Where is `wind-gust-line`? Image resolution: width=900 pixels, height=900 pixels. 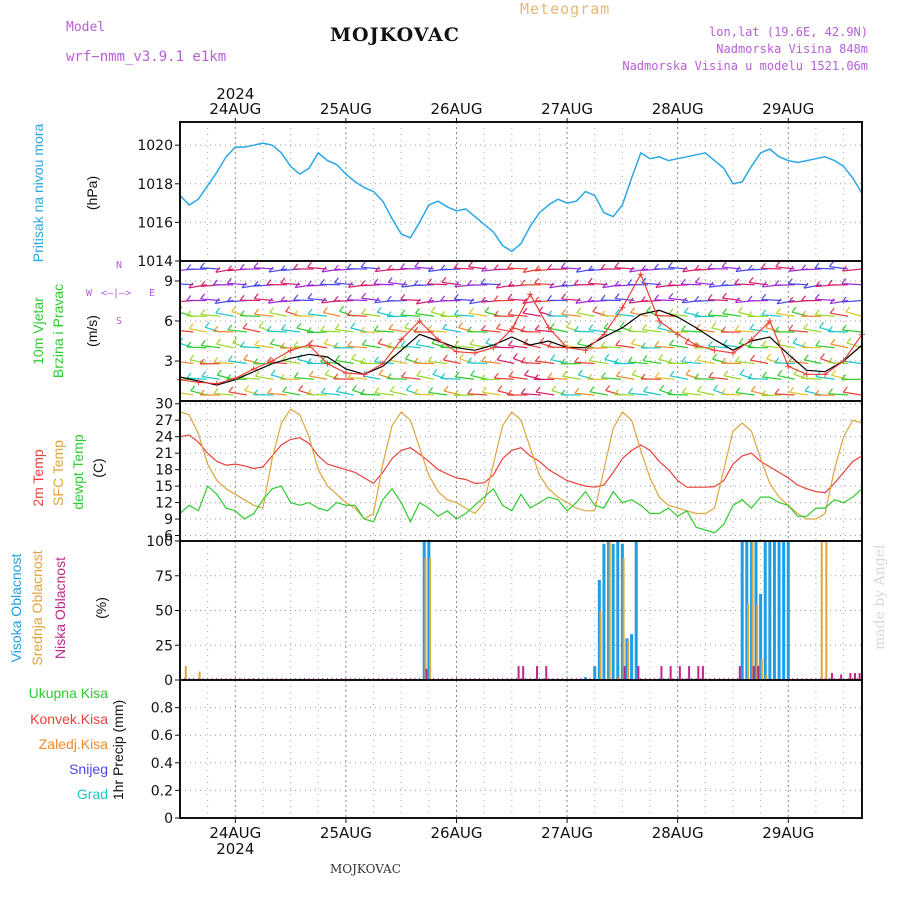 wind-gust-line is located at coordinates (521, 328).